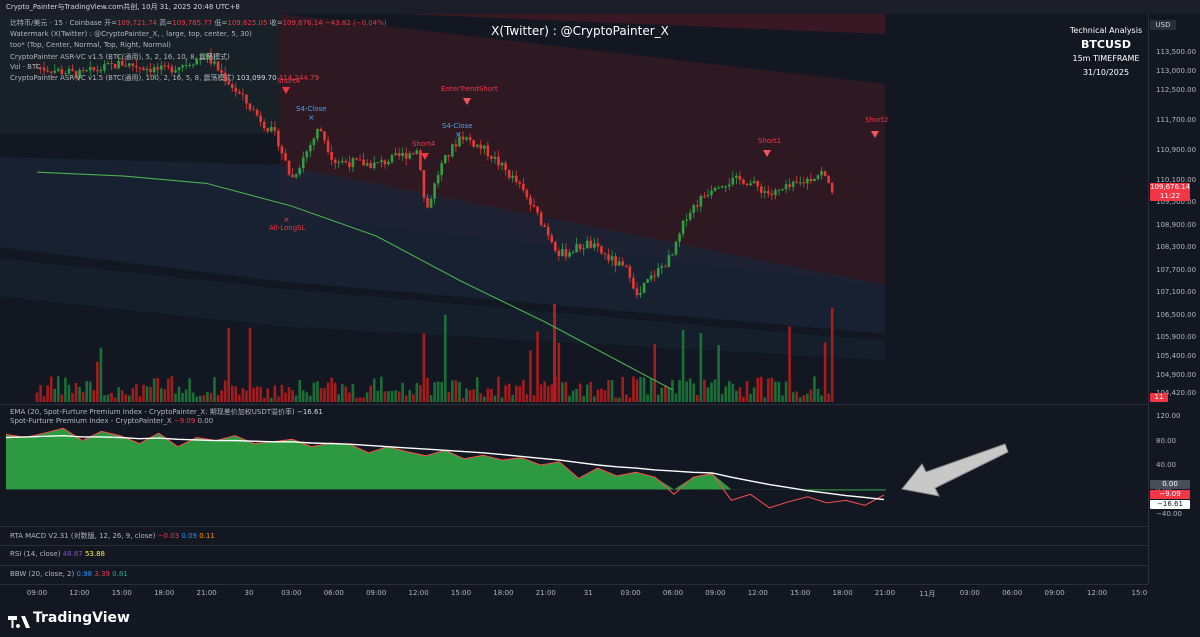  Describe the element at coordinates (842, 593) in the screenshot. I see `time-tick-label: 18:00` at that location.